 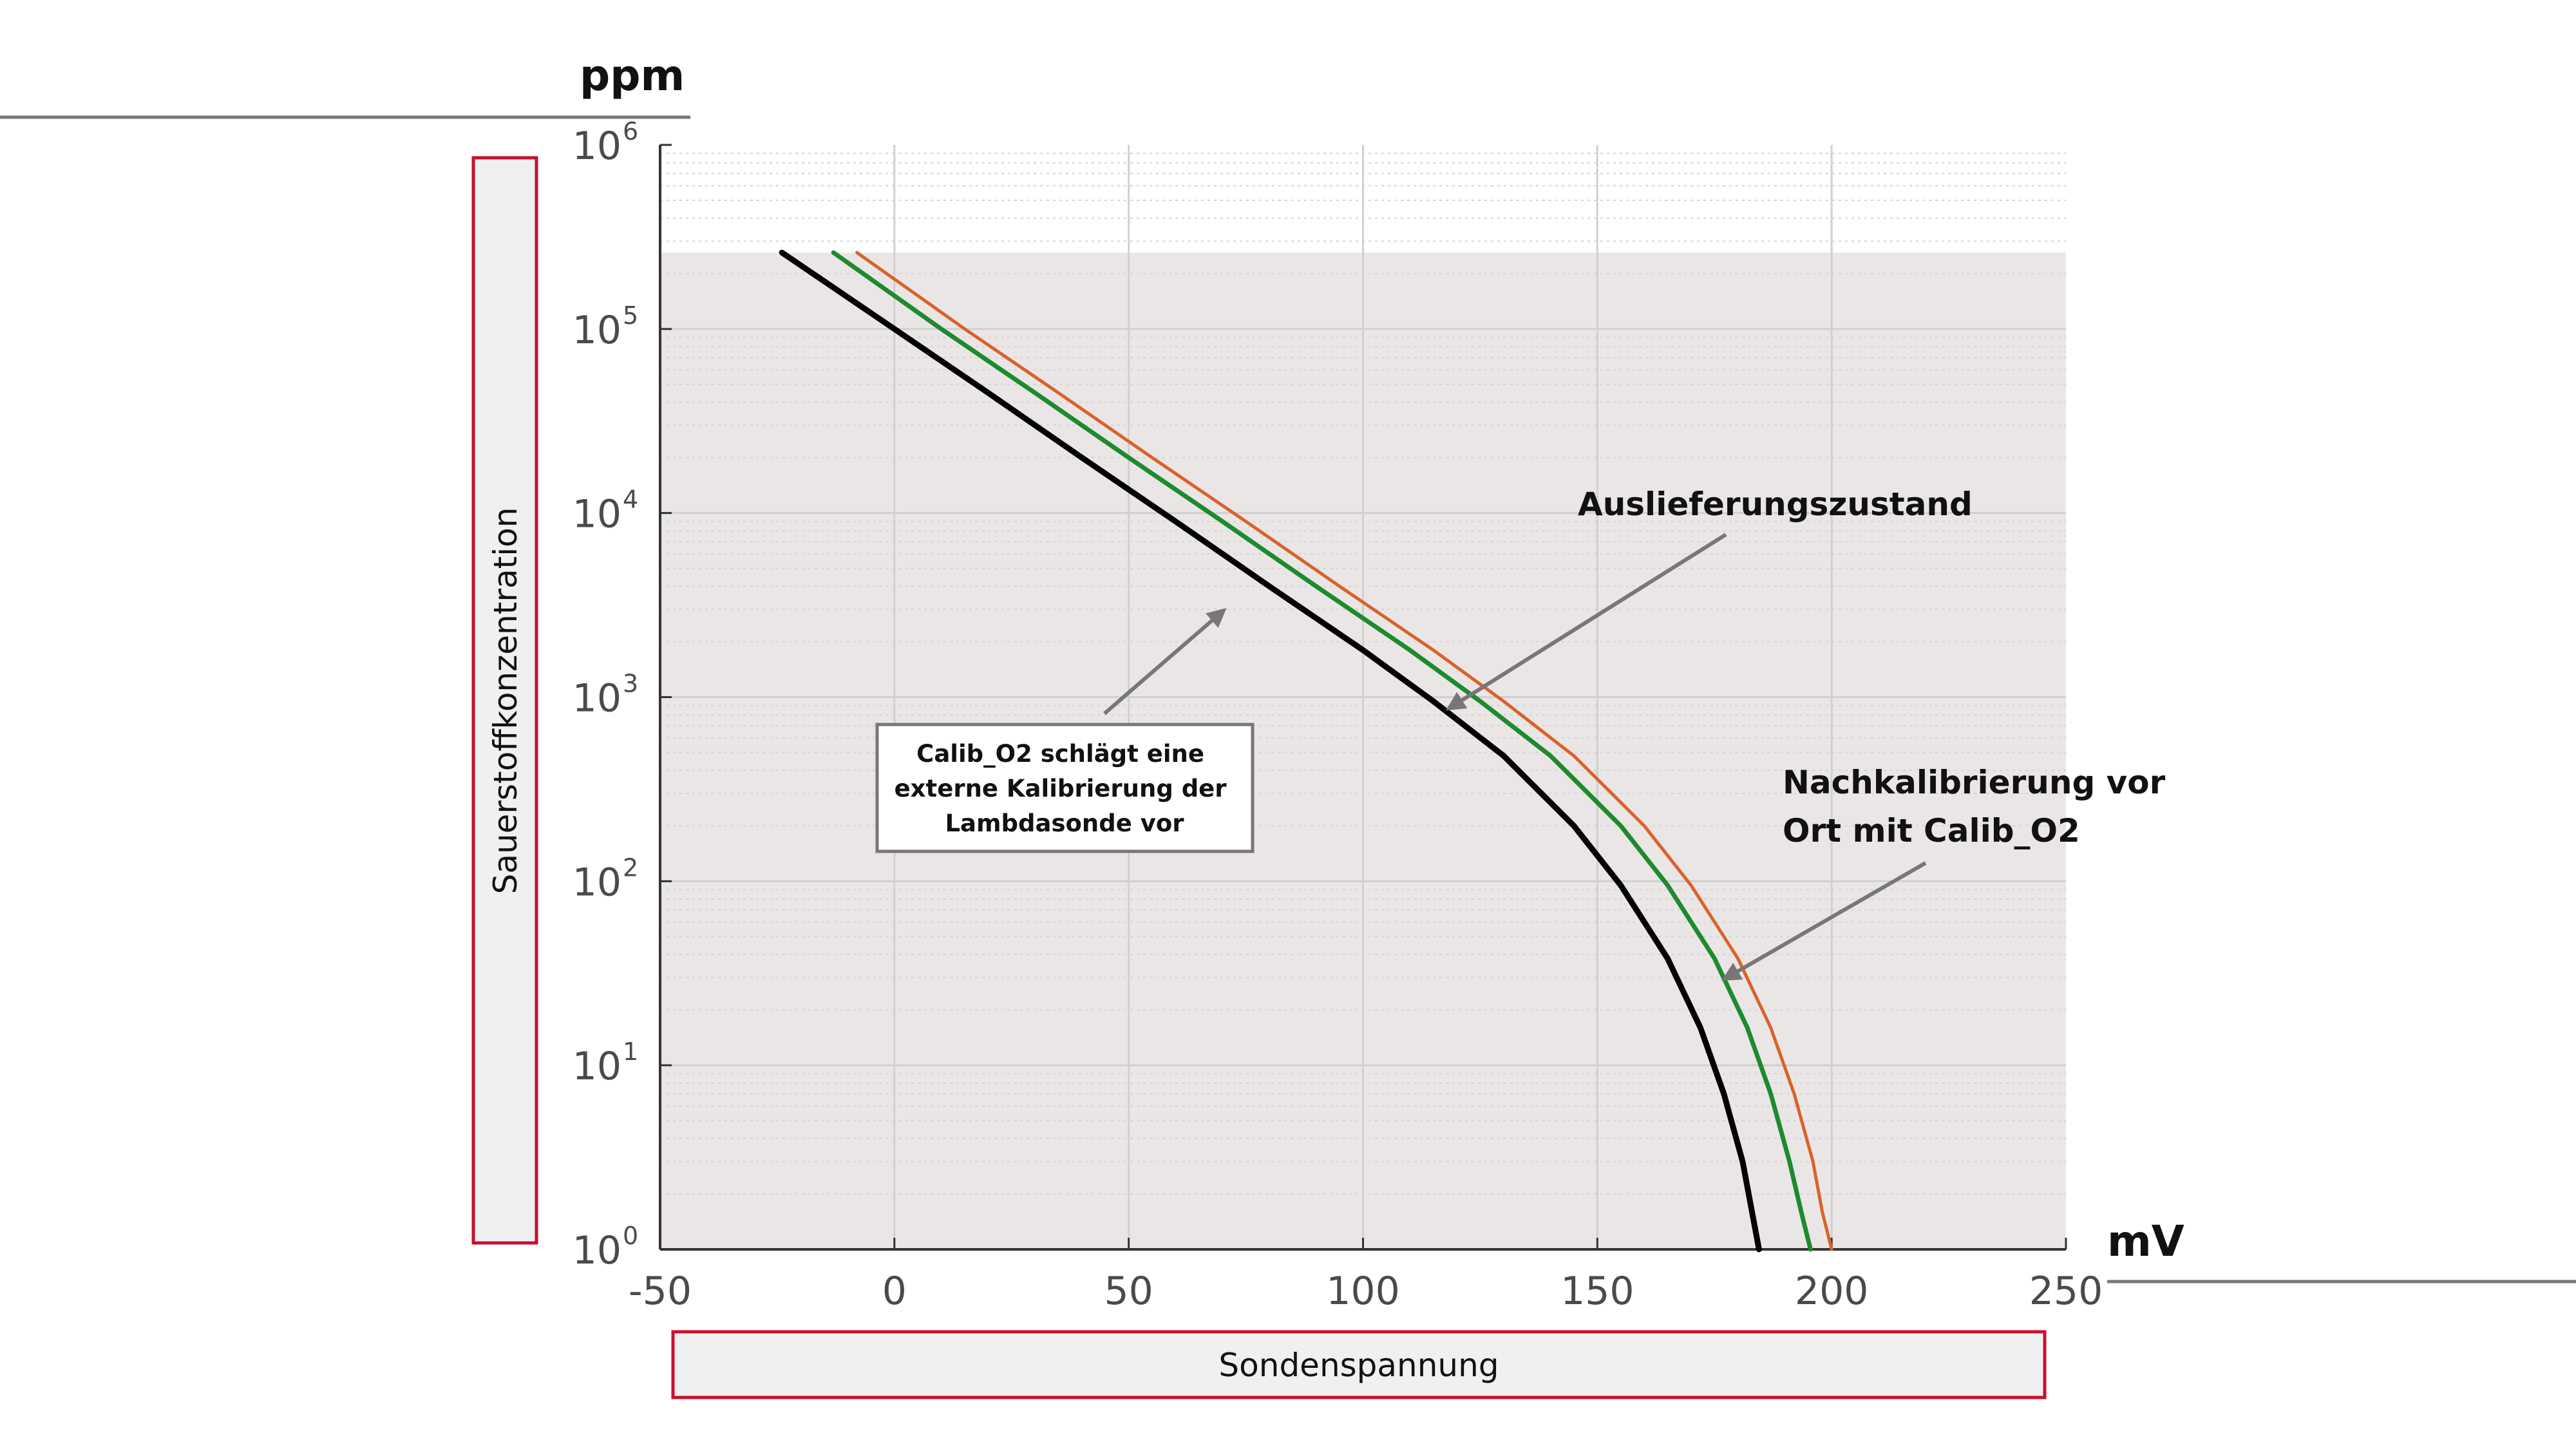 What do you see at coordinates (2145, 1241) in the screenshot?
I see `x-unit-label: mV` at bounding box center [2145, 1241].